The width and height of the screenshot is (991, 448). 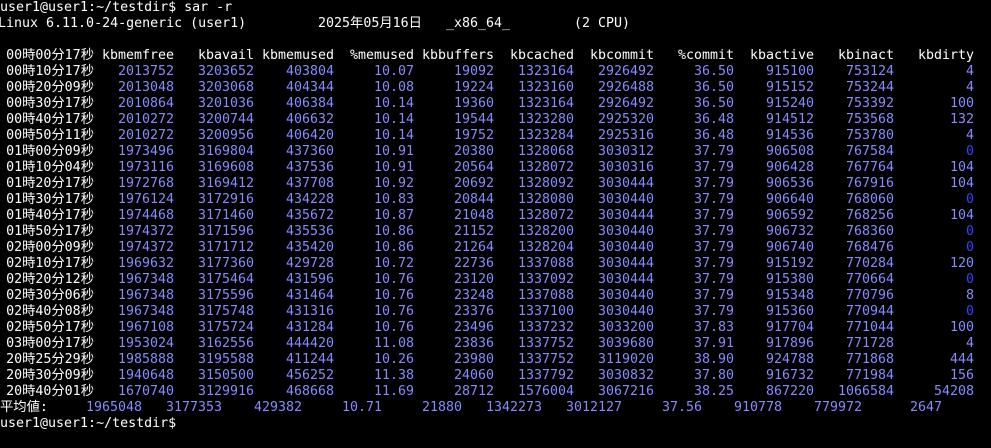 I want to click on cell-pct-memused: 10.83, so click(x=393, y=199).